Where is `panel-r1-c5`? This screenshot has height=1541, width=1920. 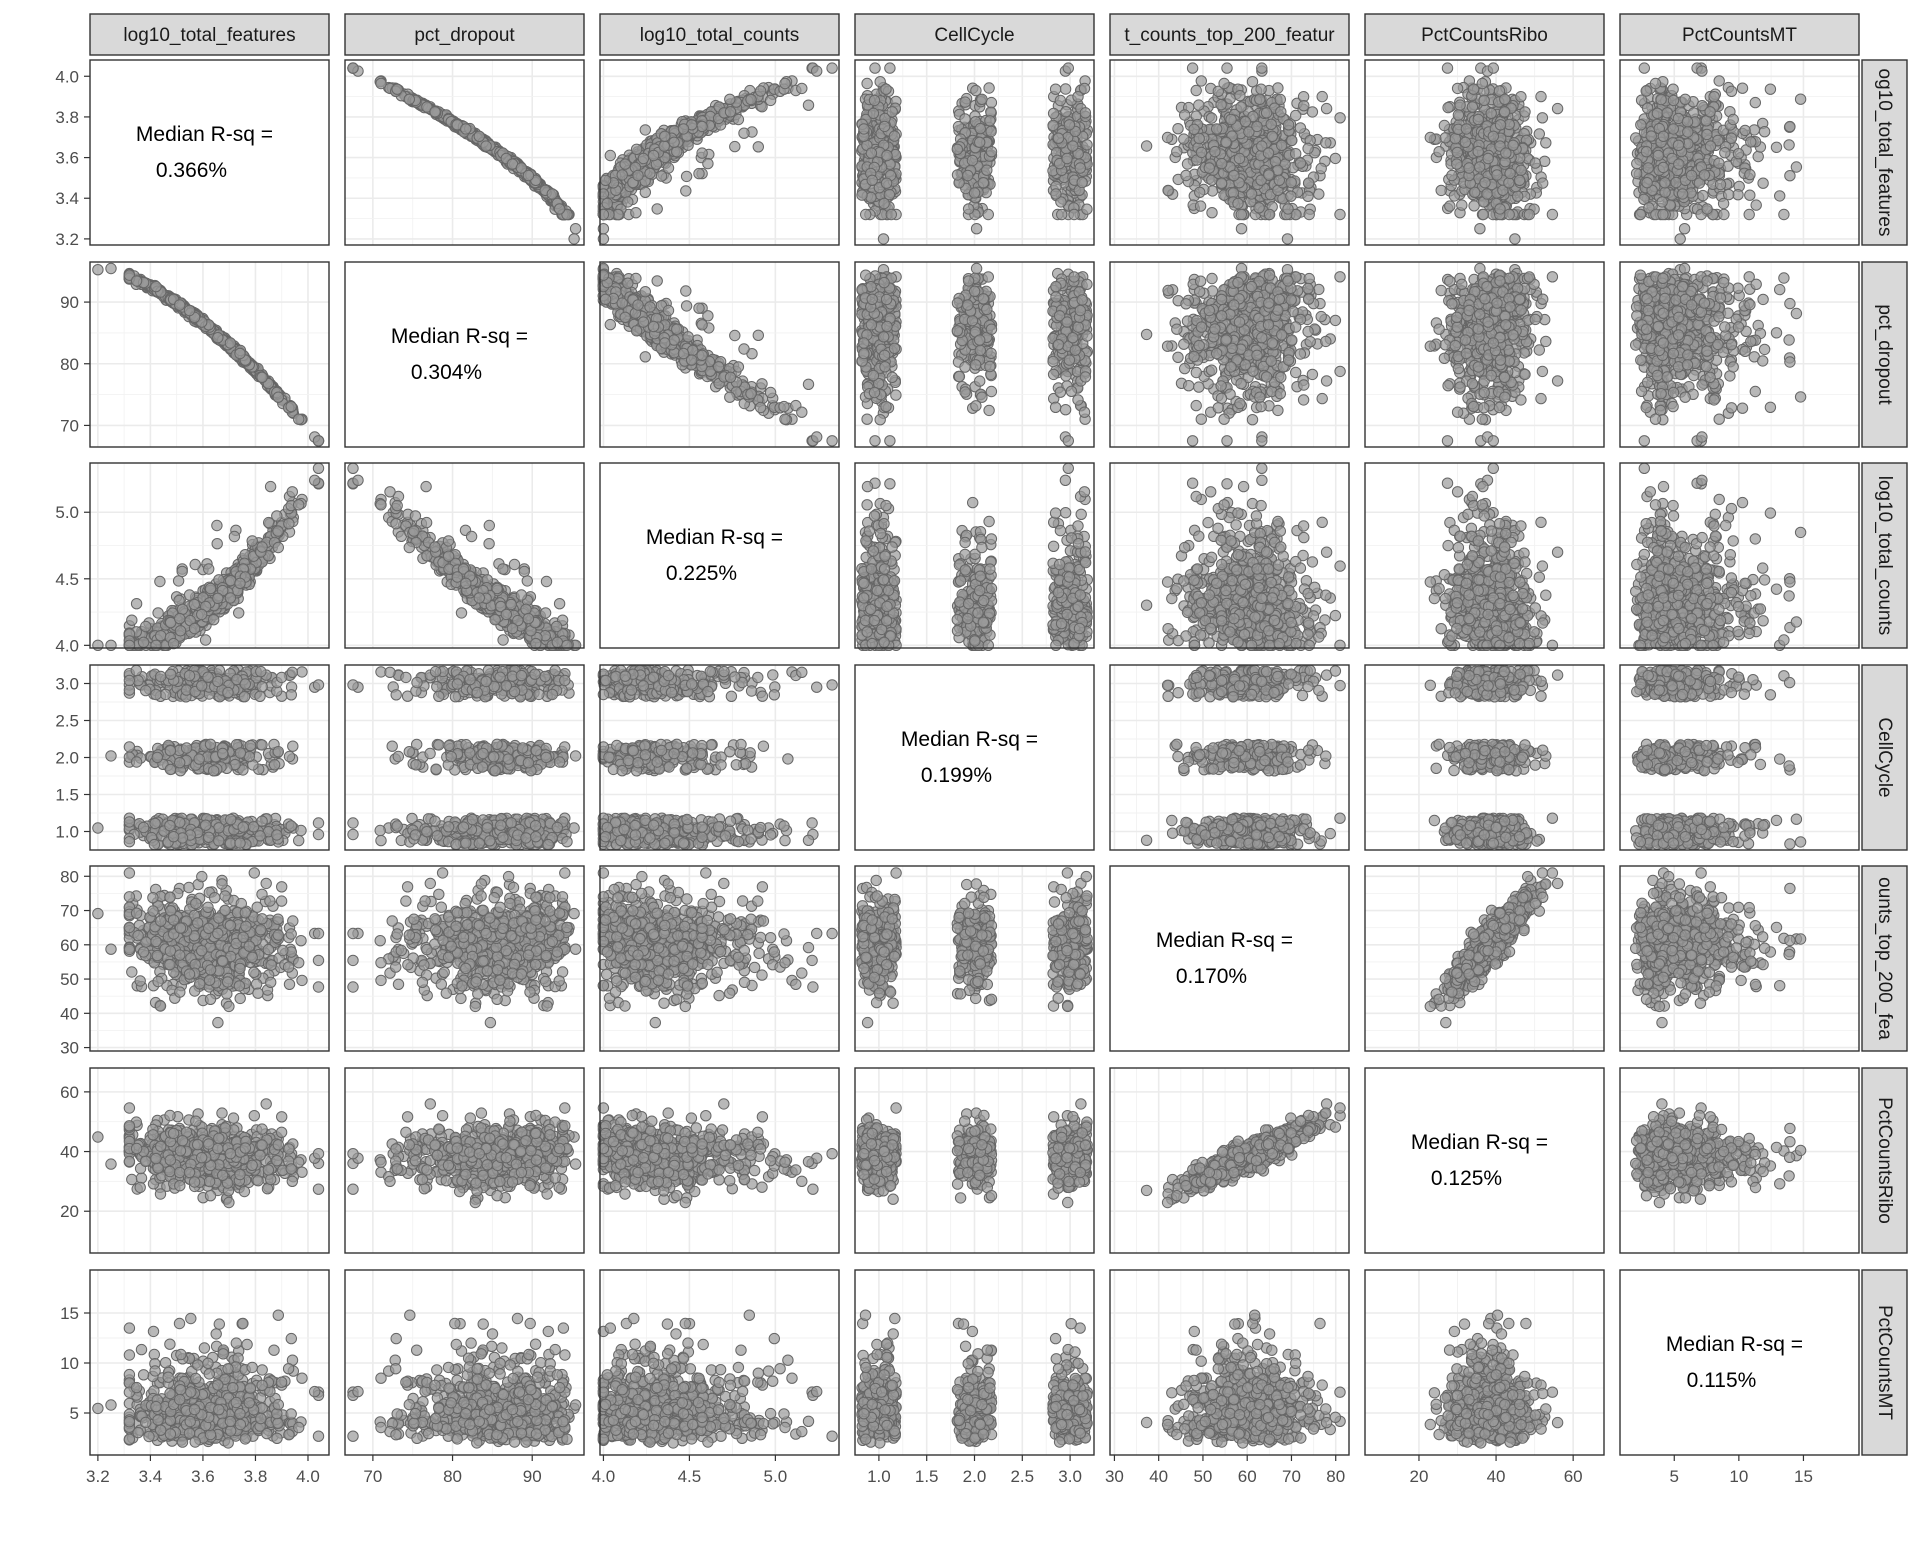 panel-r1-c5 is located at coordinates (1229, 152).